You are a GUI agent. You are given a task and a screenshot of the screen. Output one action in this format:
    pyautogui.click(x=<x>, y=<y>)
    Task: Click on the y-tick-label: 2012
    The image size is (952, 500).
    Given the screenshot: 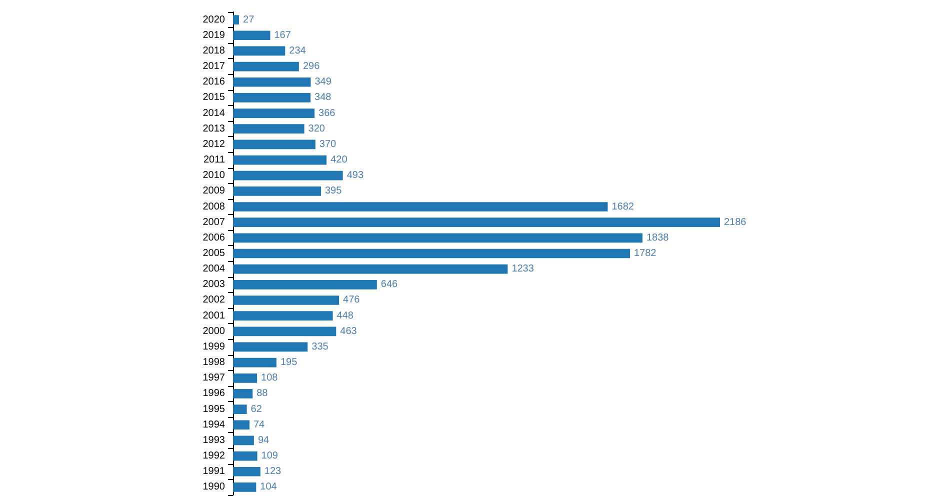 What is the action you would take?
    pyautogui.click(x=214, y=144)
    